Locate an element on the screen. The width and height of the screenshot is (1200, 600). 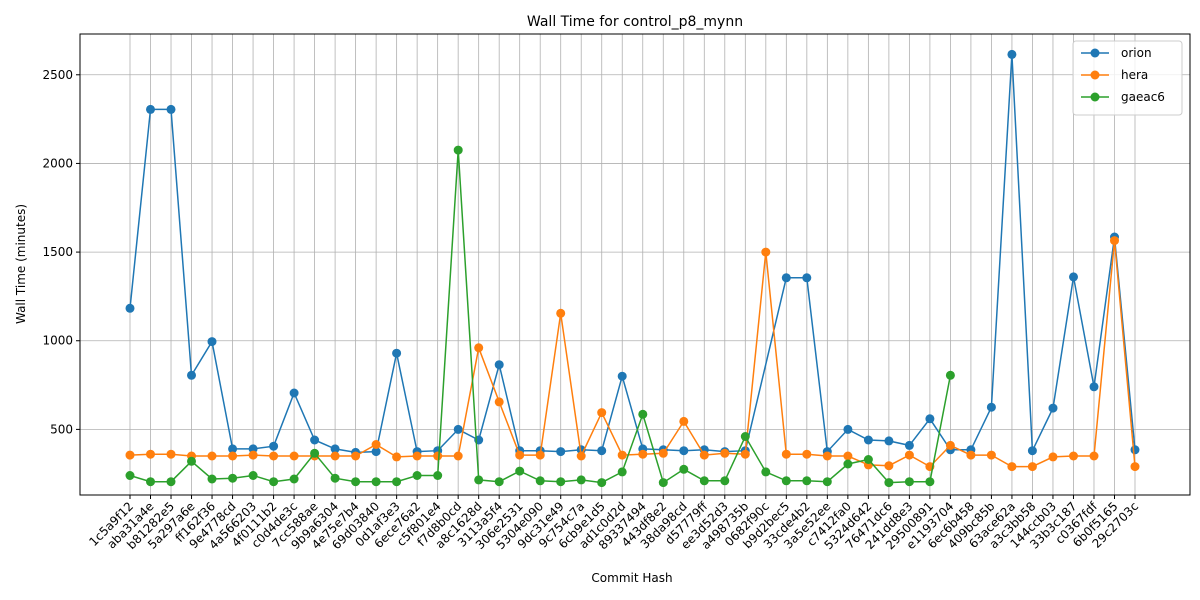
y-tick-label: 2500 is located at coordinates (57, 75).